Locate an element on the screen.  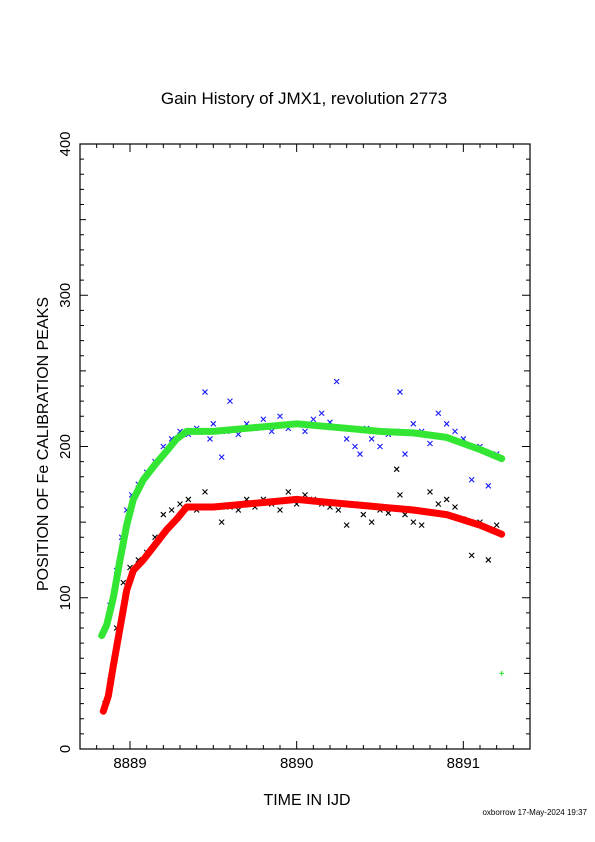
y-tick-label: 200 is located at coordinates (65, 446).